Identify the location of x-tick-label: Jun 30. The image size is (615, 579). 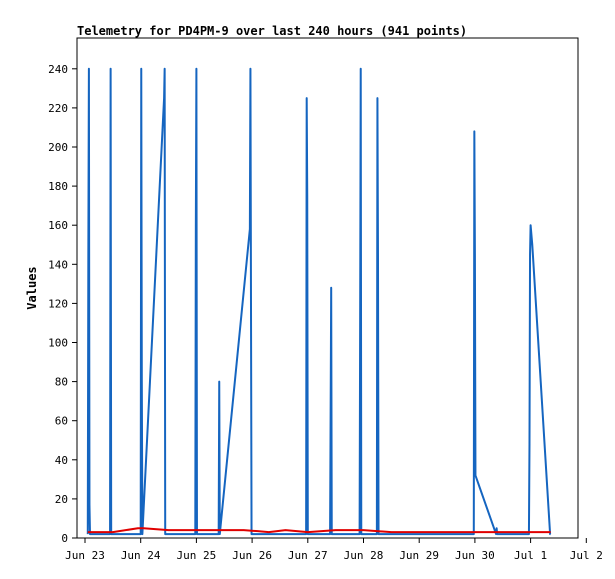
(475, 555).